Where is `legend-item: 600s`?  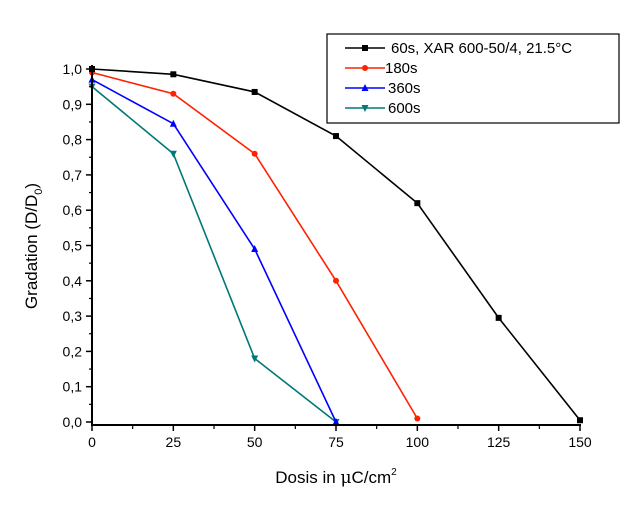 legend-item: 600s is located at coordinates (383, 108).